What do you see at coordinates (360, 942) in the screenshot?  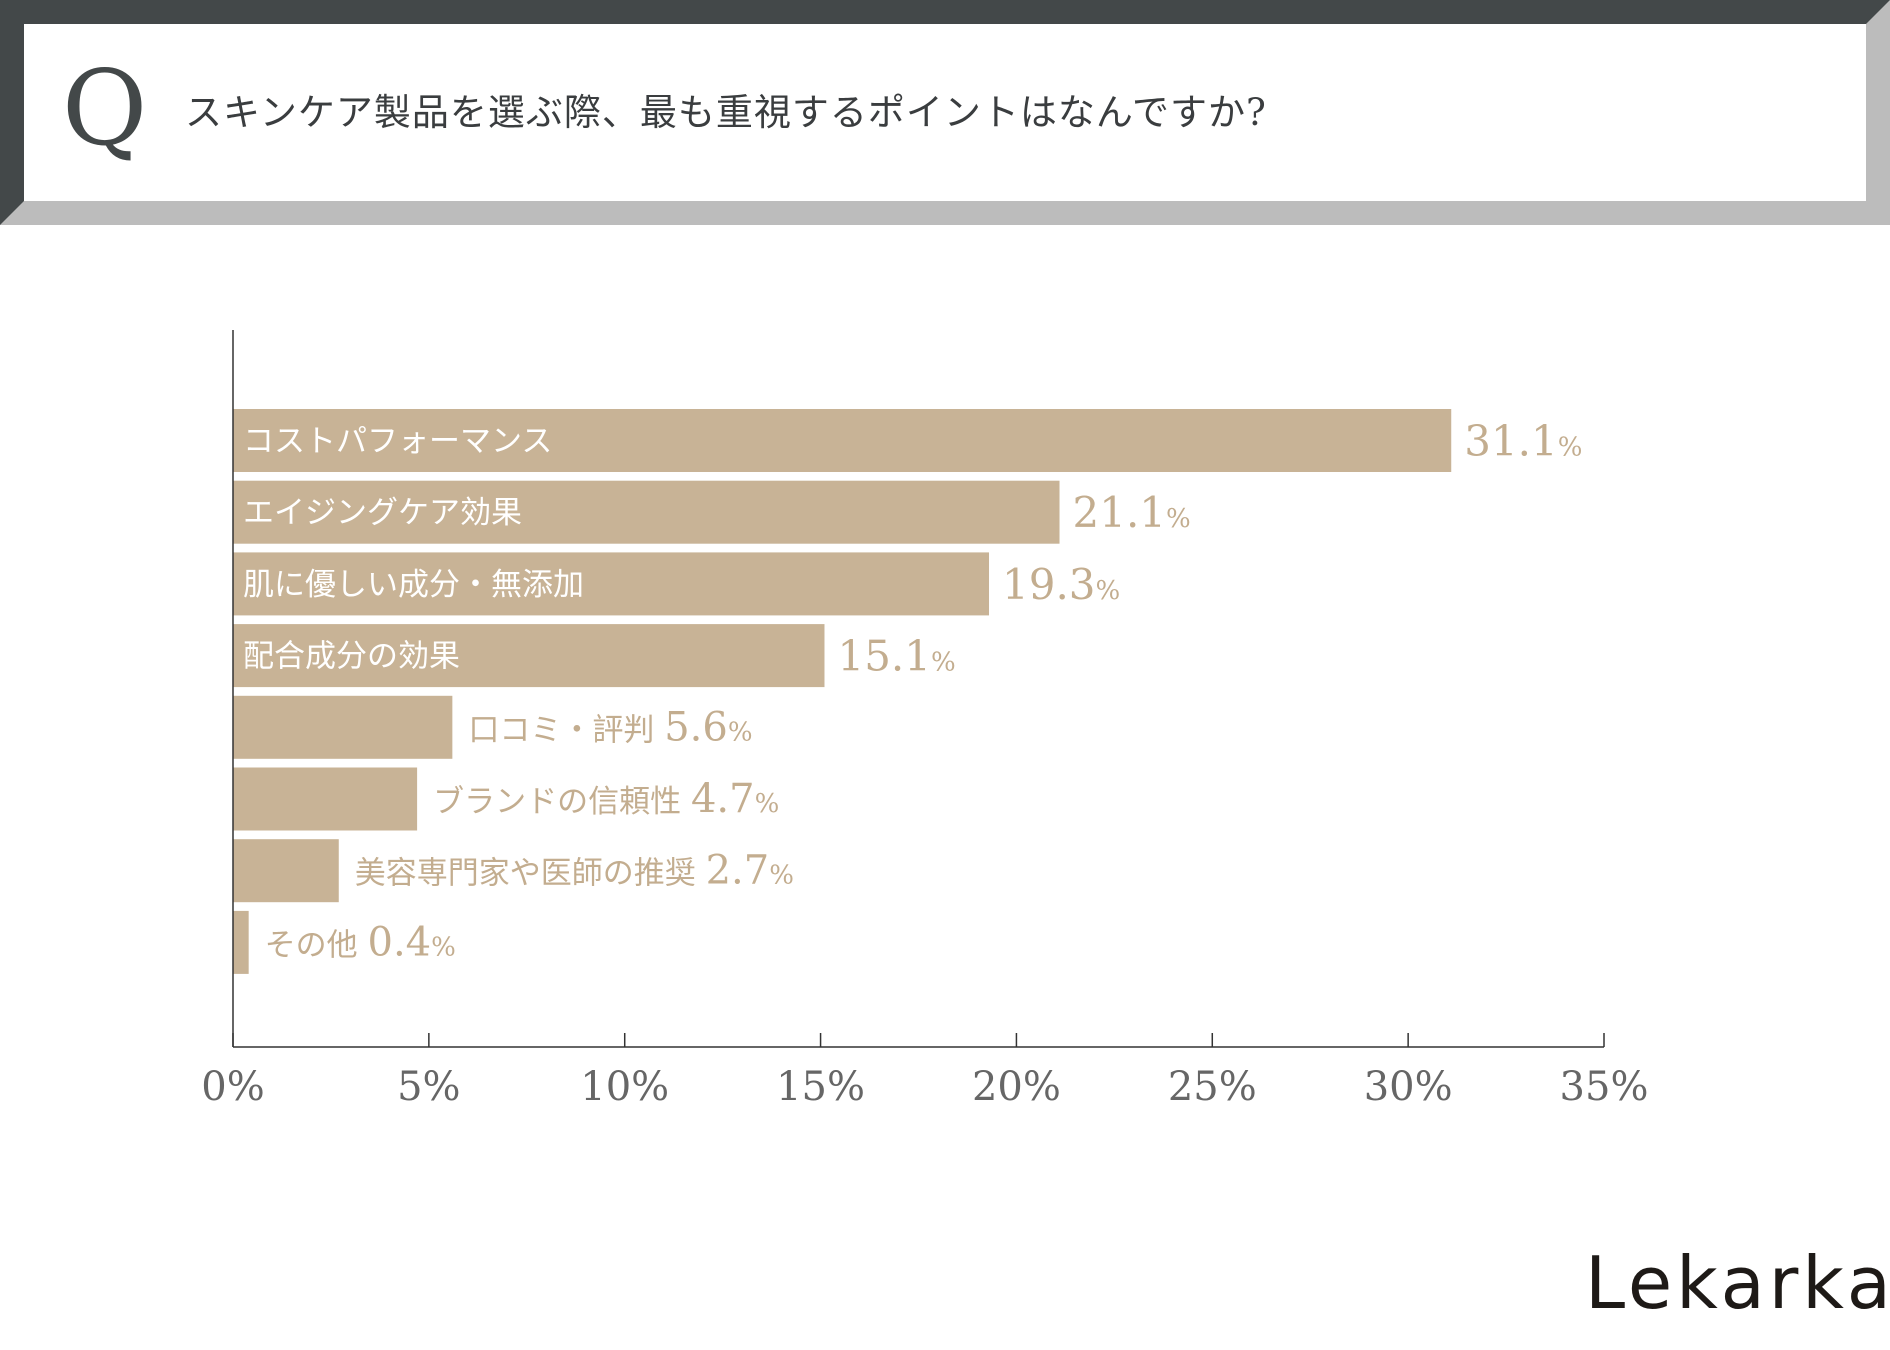 I see `bar-category-label-7: その他 0.4%` at bounding box center [360, 942].